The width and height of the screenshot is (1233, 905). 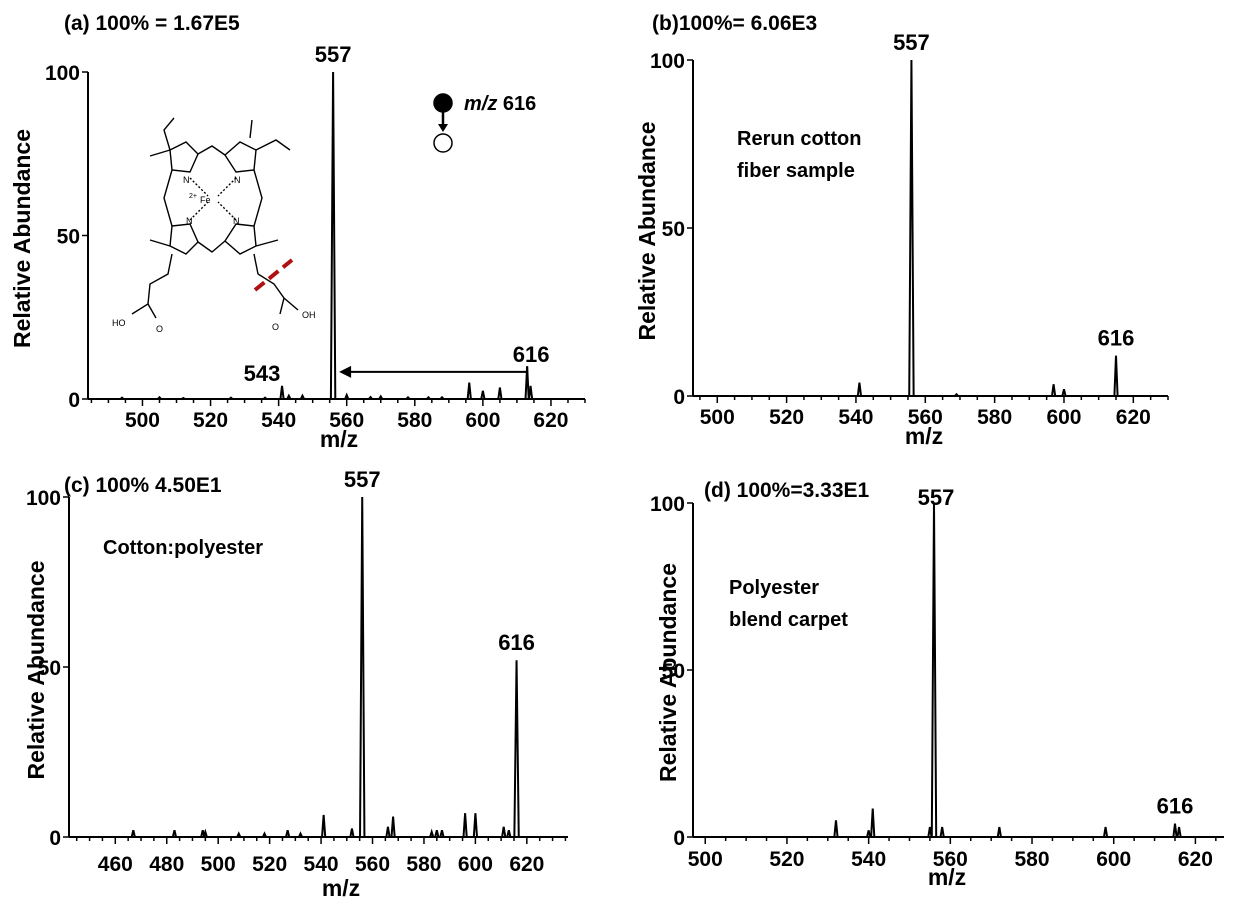 I want to click on peak-label-543: 543, so click(x=262, y=373).